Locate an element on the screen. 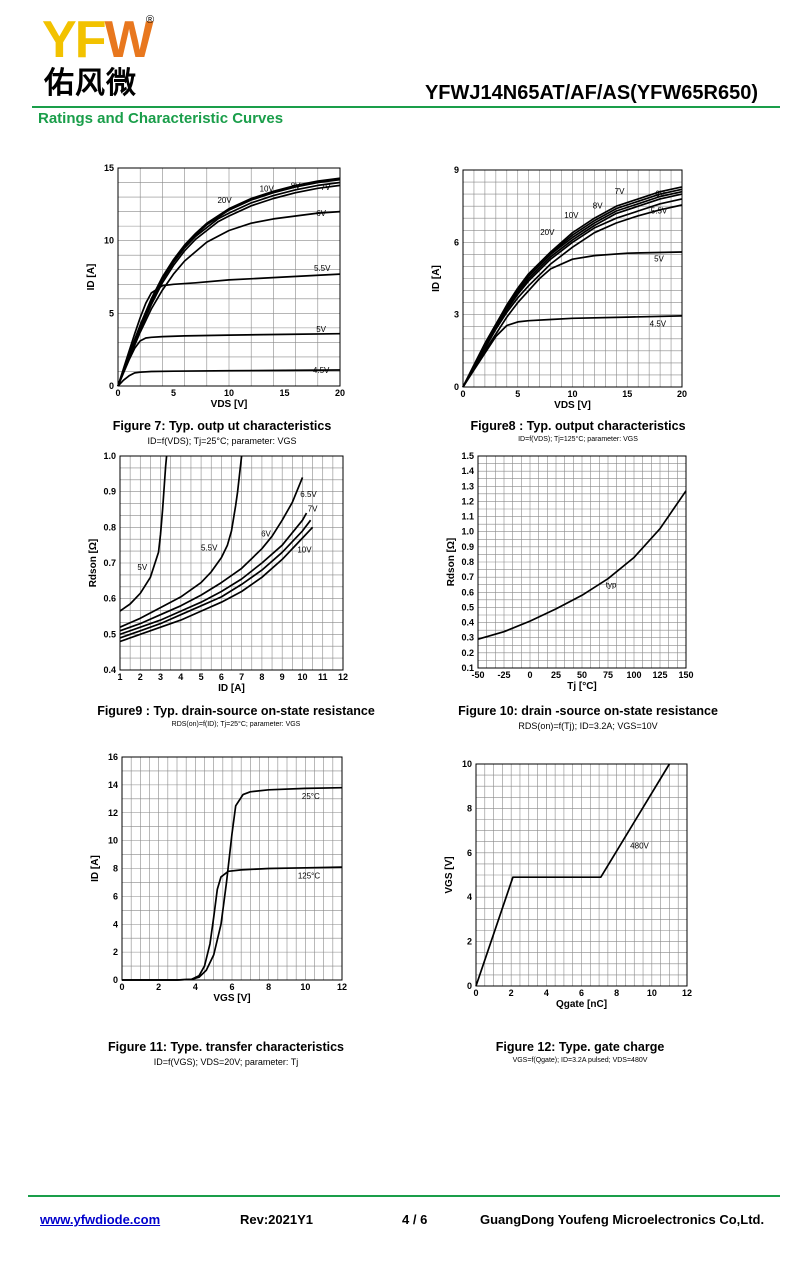 This screenshot has height=1265, width=800. fig7-curve-label: 5.5V is located at coordinates (322, 268).